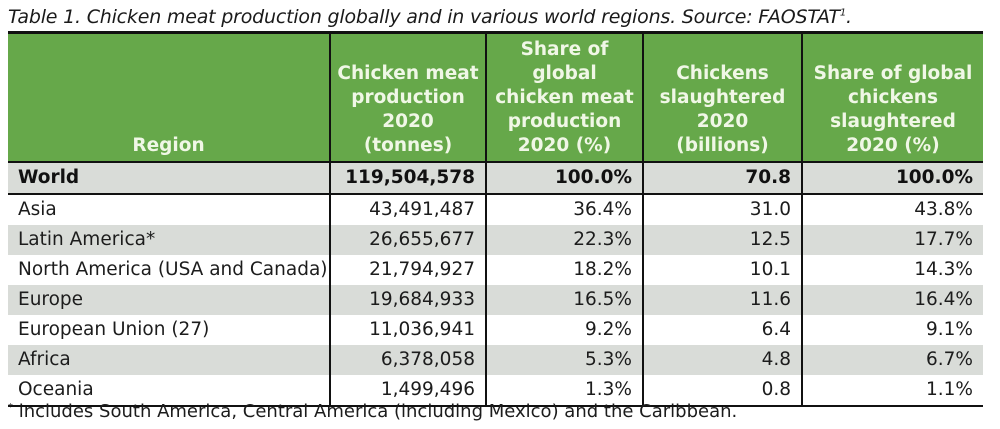  I want to click on table-row: Asia 43,491,487 36.4% 31.0 43.8%, so click(495, 209).